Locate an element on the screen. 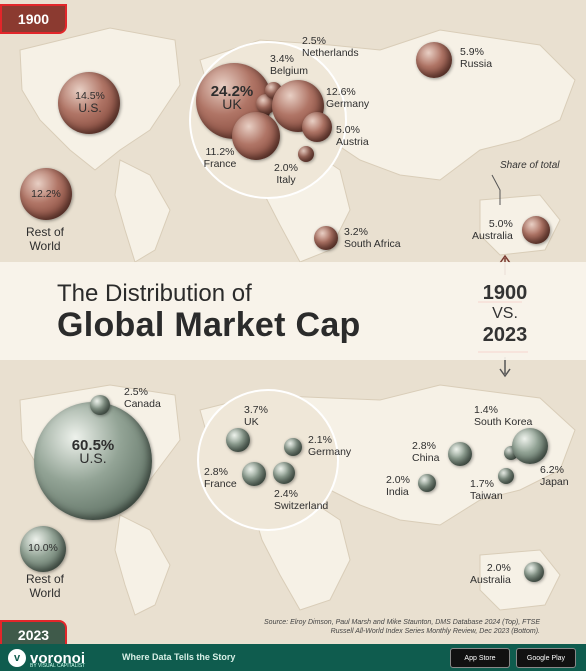  google-play-button: Google Play is located at coordinates (546, 658).